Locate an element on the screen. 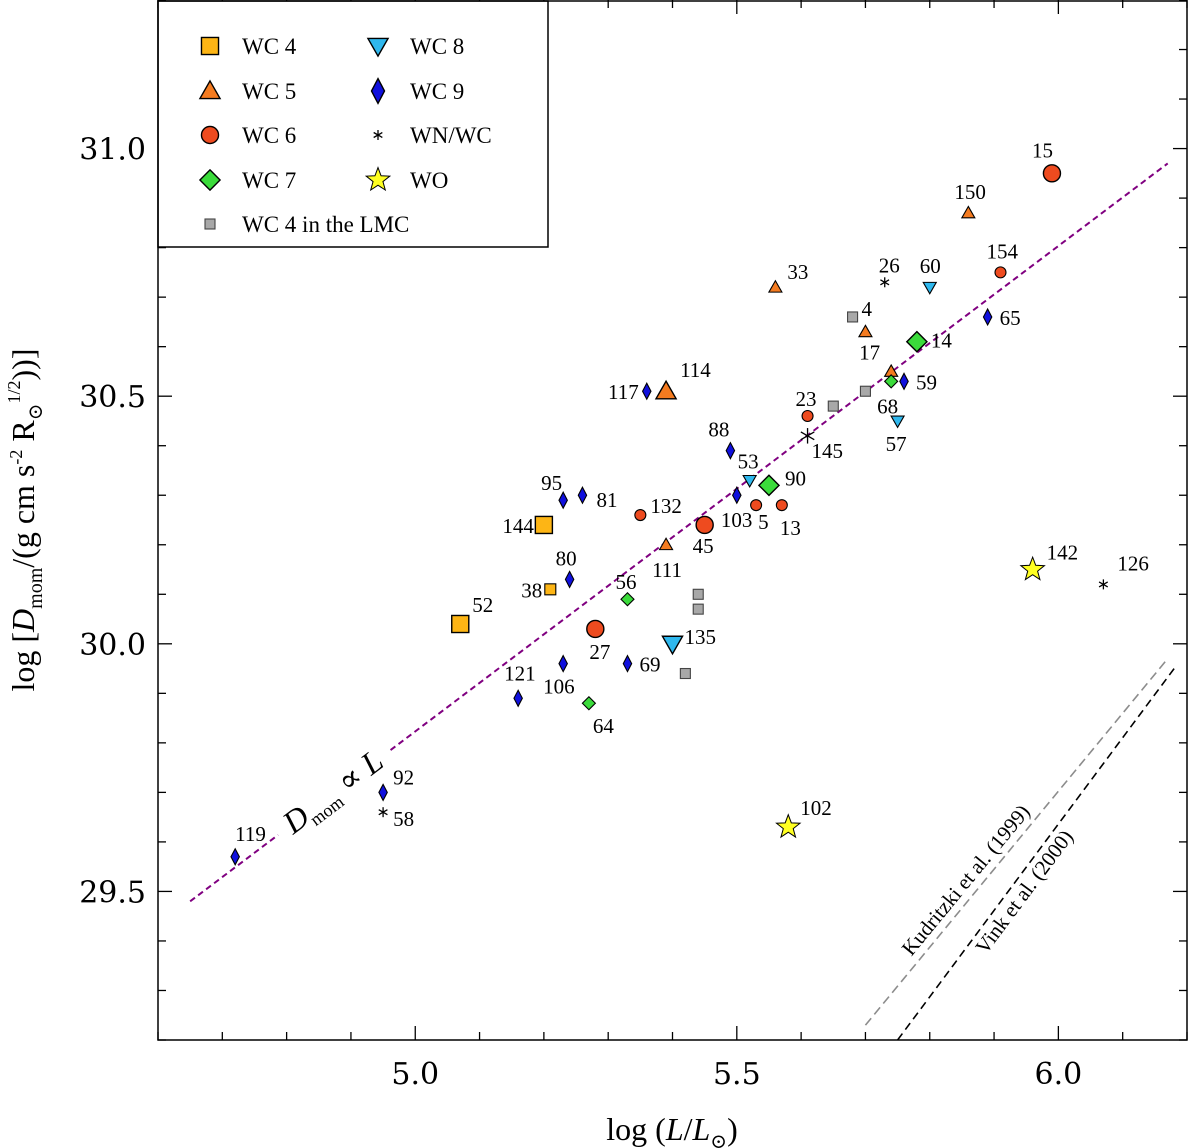 This screenshot has width=1200, height=1148. legend-label: WC 7 is located at coordinates (269, 180).